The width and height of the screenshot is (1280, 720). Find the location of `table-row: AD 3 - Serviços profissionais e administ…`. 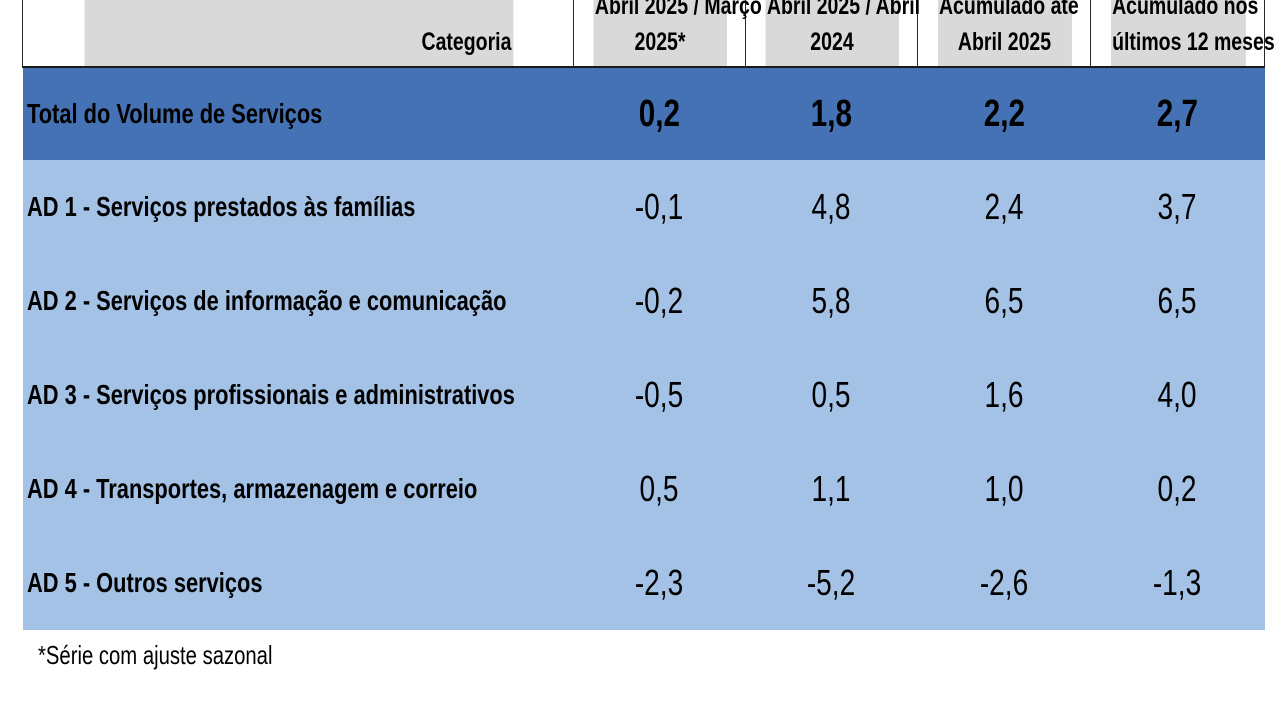

table-row: AD 3 - Serviços profissionais e administ… is located at coordinates (643, 395).